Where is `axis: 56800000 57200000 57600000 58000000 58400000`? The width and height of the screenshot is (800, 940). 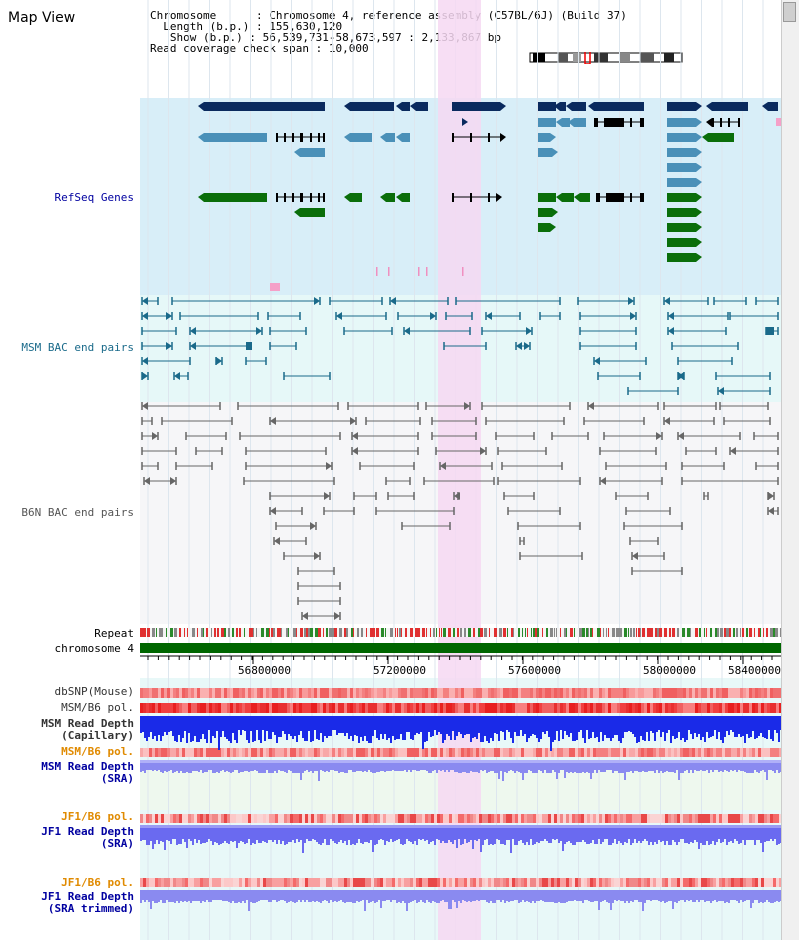 axis: 56800000 57200000 57600000 58000000 58400000 is located at coordinates (460, 666).